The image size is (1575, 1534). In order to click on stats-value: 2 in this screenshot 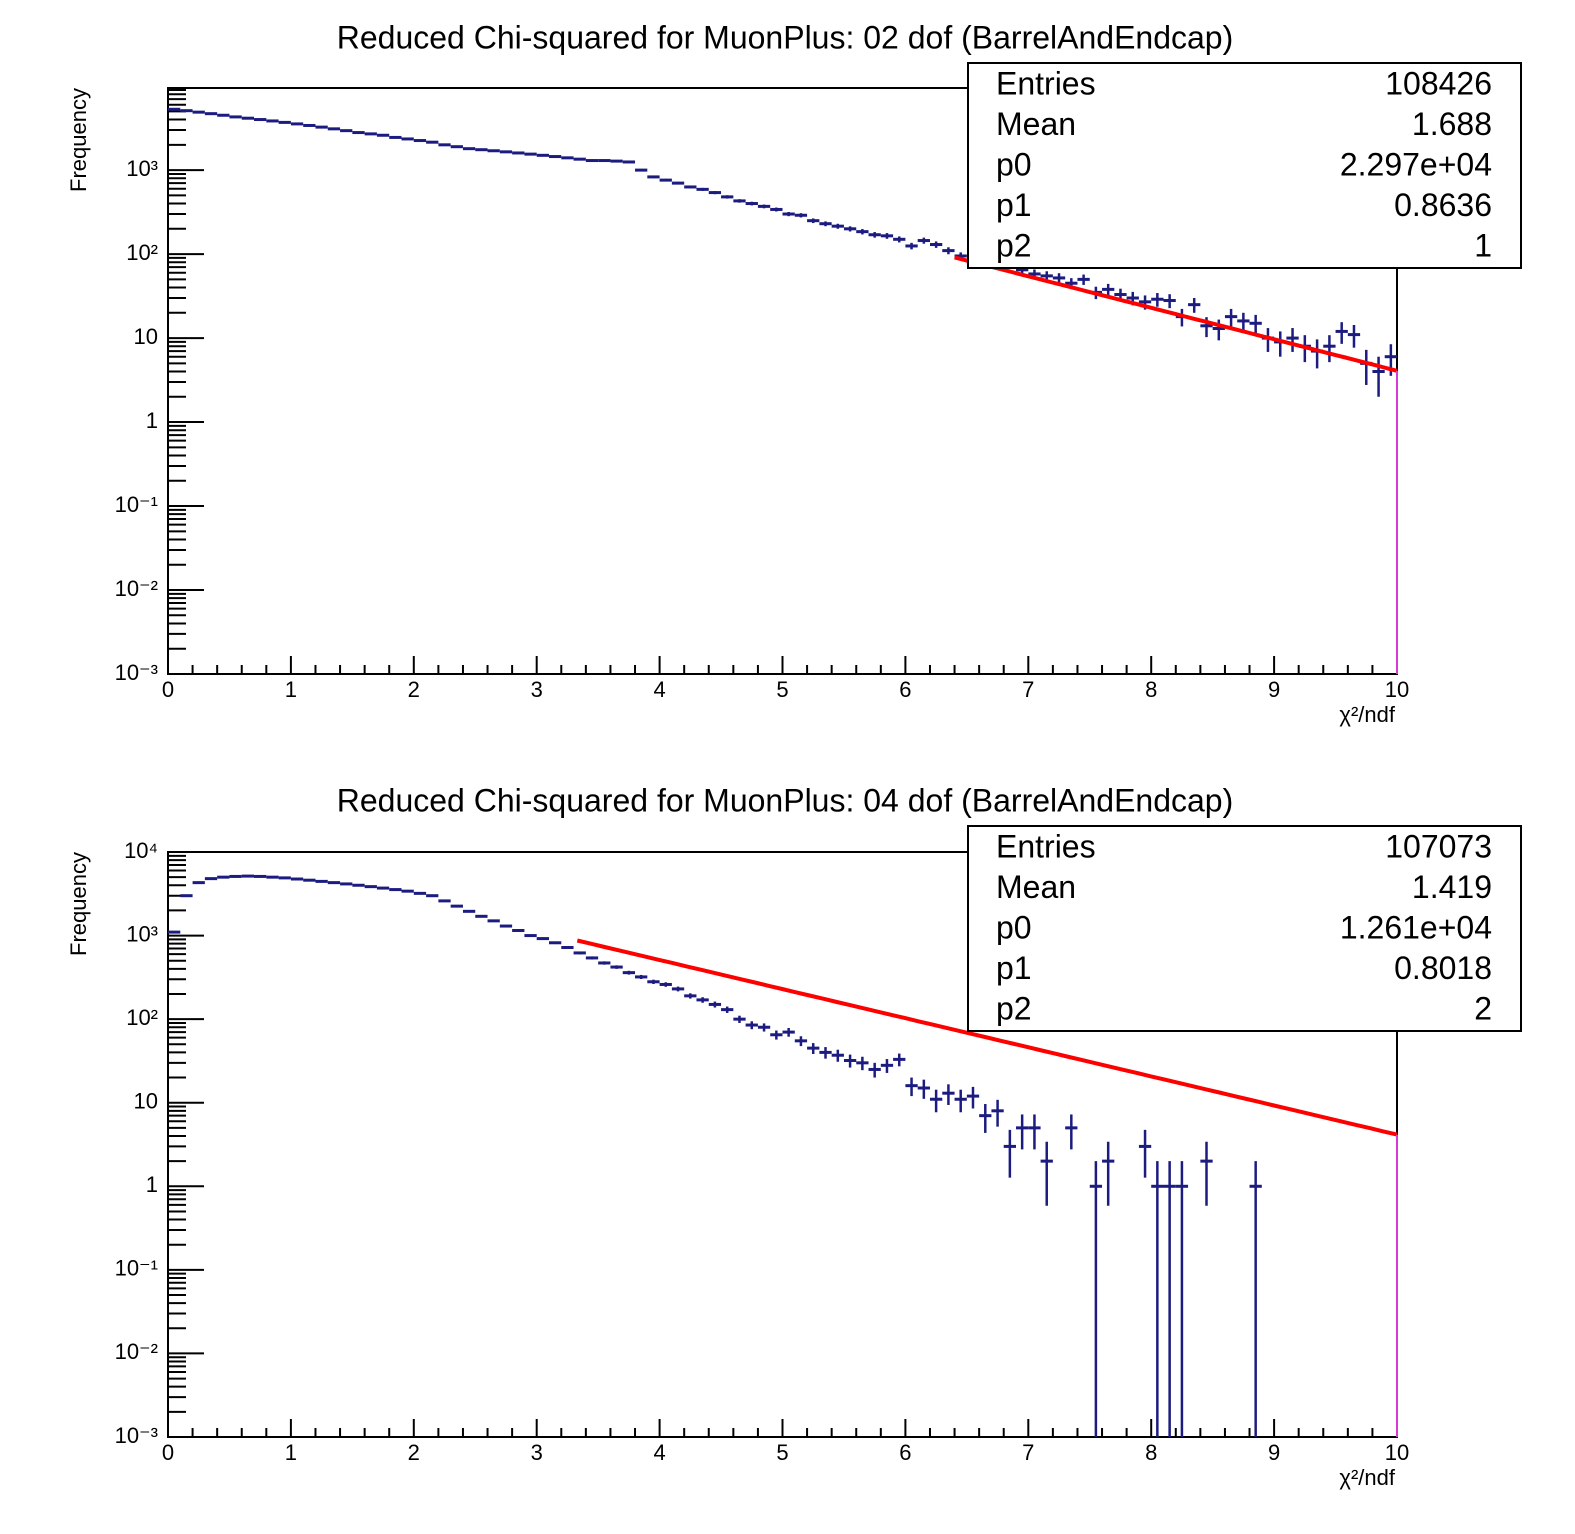, I will do `click(1483, 1008)`.